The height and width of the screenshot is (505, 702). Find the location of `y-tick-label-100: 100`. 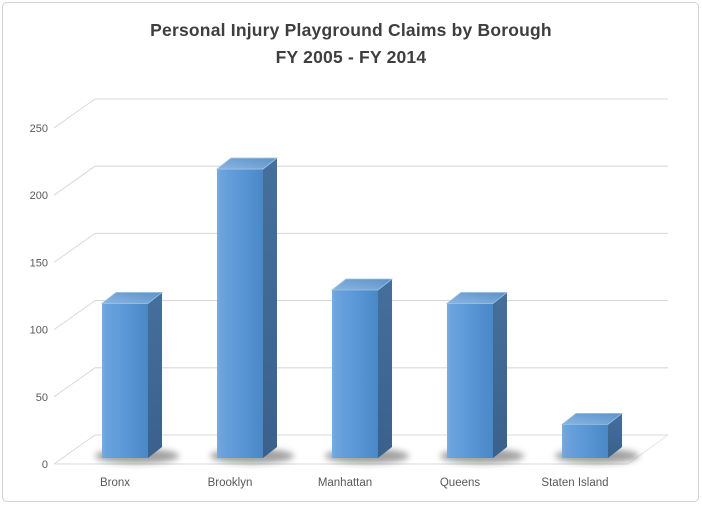

y-tick-label-100: 100 is located at coordinates (39, 331).